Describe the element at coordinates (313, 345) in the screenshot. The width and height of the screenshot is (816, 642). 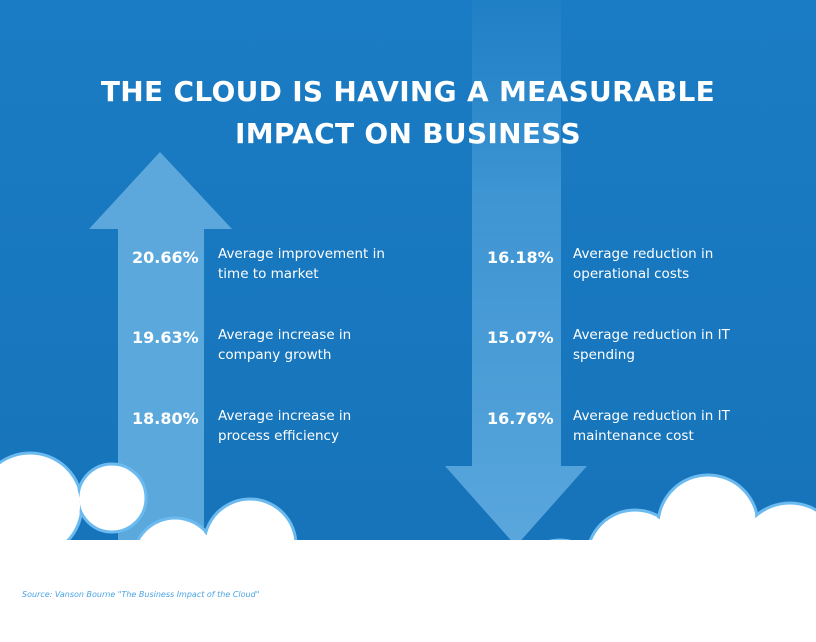
I see `stat-label-company-growth: Average increase in company growth` at that location.